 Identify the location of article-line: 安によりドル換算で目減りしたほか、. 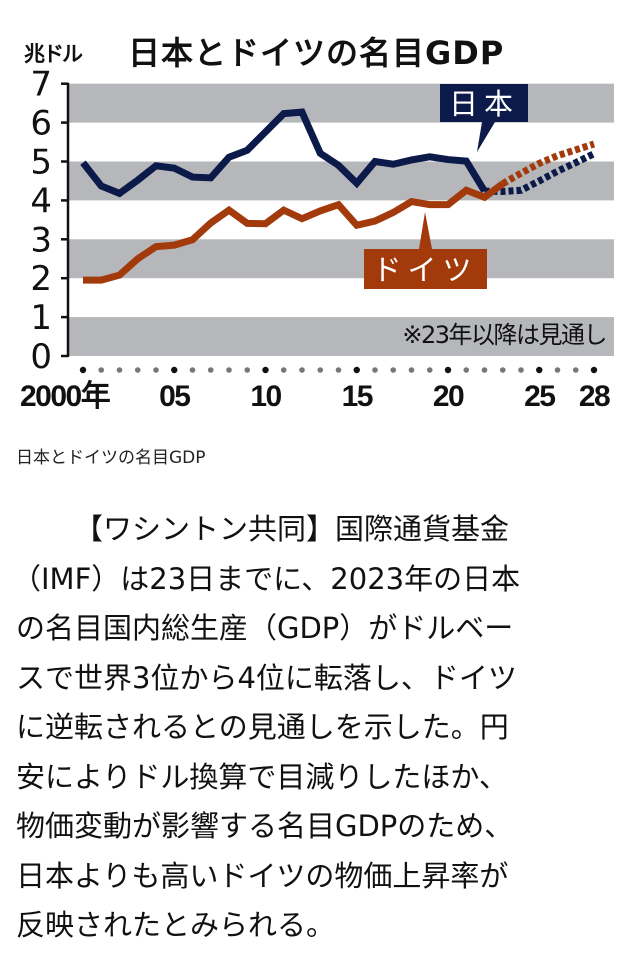
(262, 776).